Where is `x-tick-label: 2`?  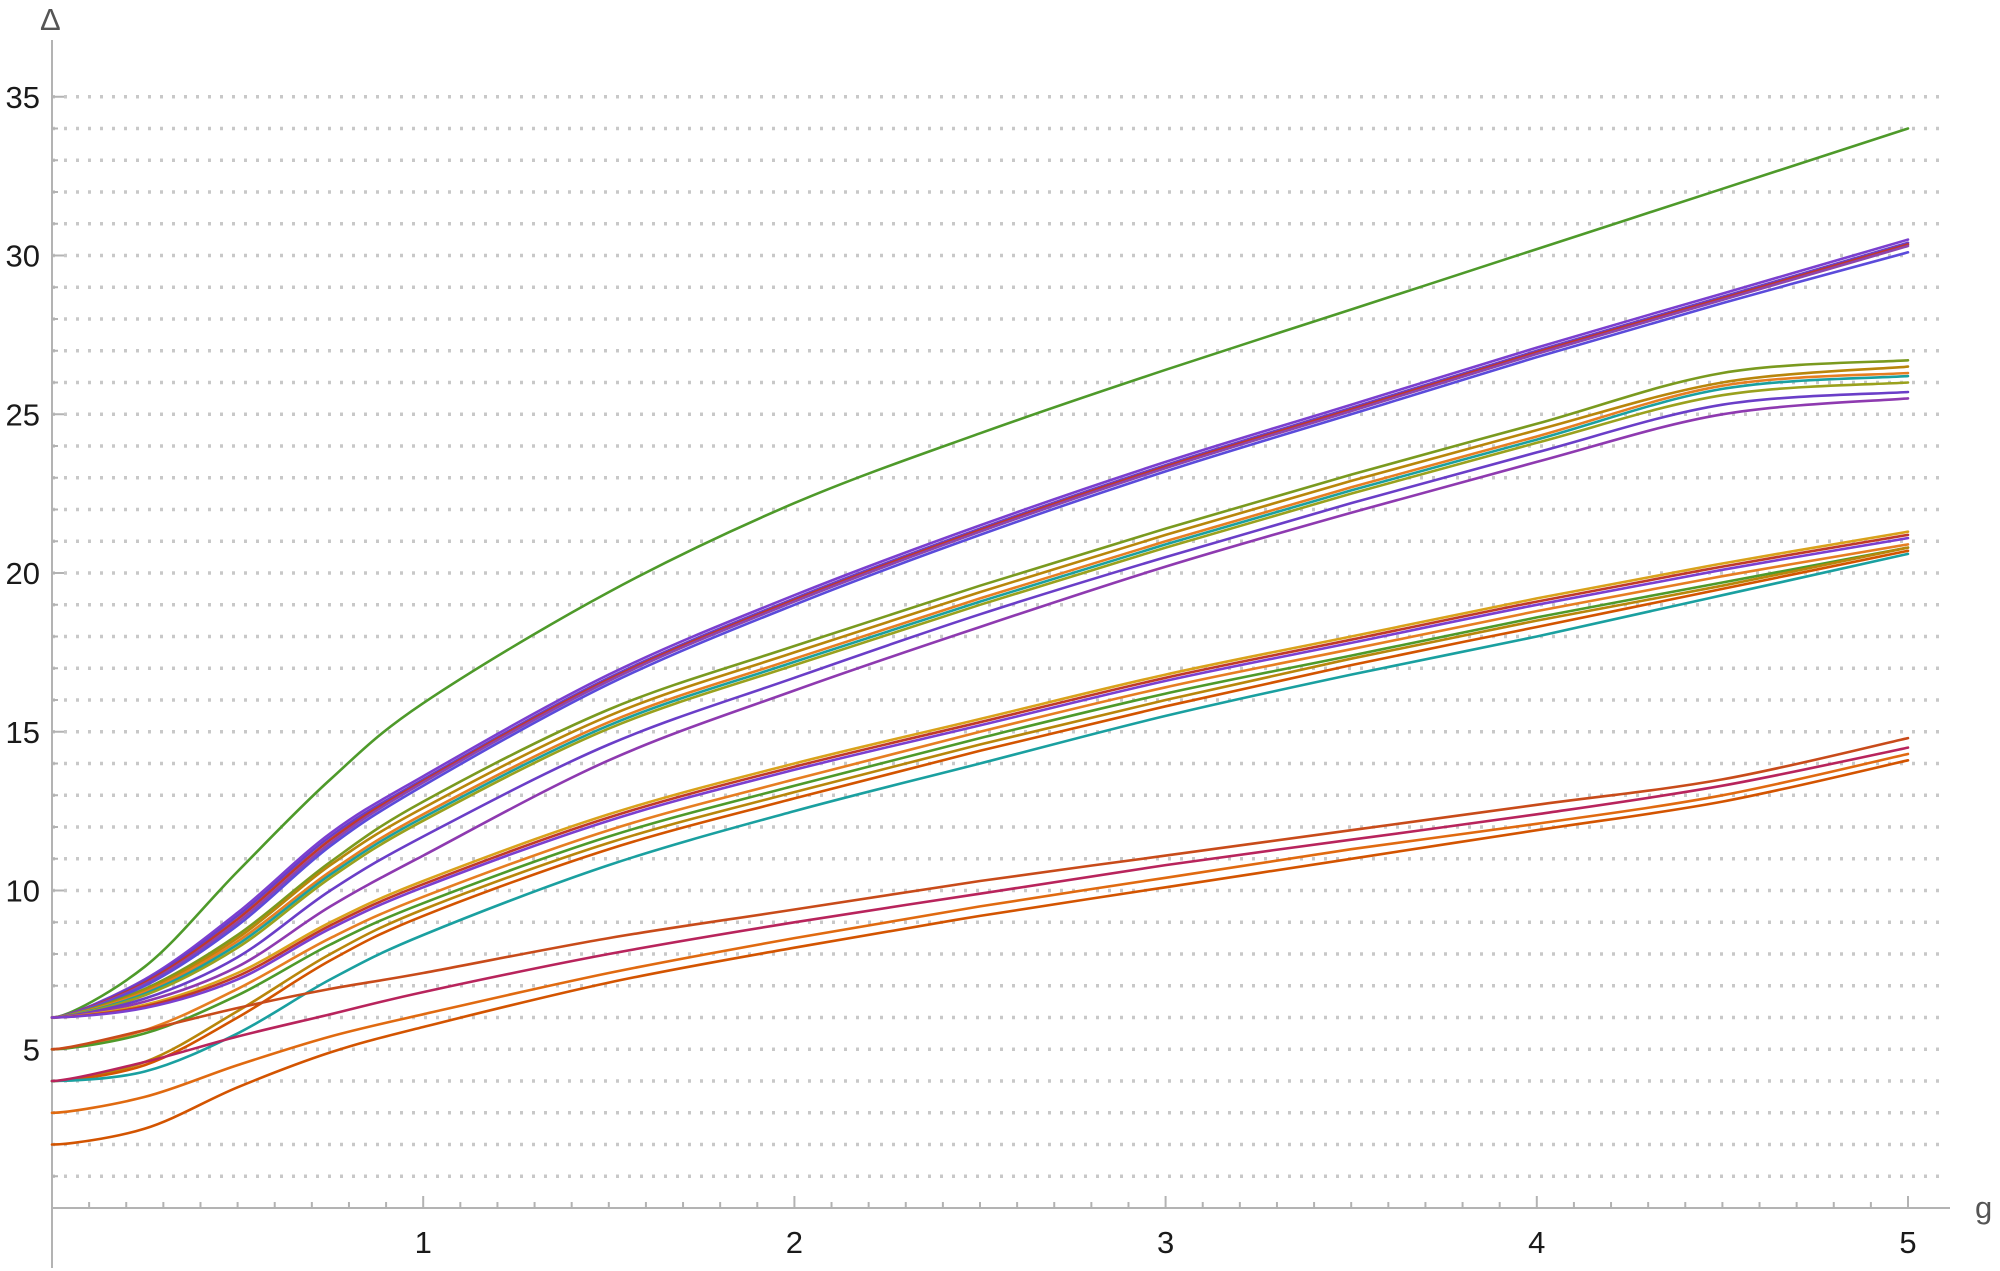 x-tick-label: 2 is located at coordinates (794, 1242).